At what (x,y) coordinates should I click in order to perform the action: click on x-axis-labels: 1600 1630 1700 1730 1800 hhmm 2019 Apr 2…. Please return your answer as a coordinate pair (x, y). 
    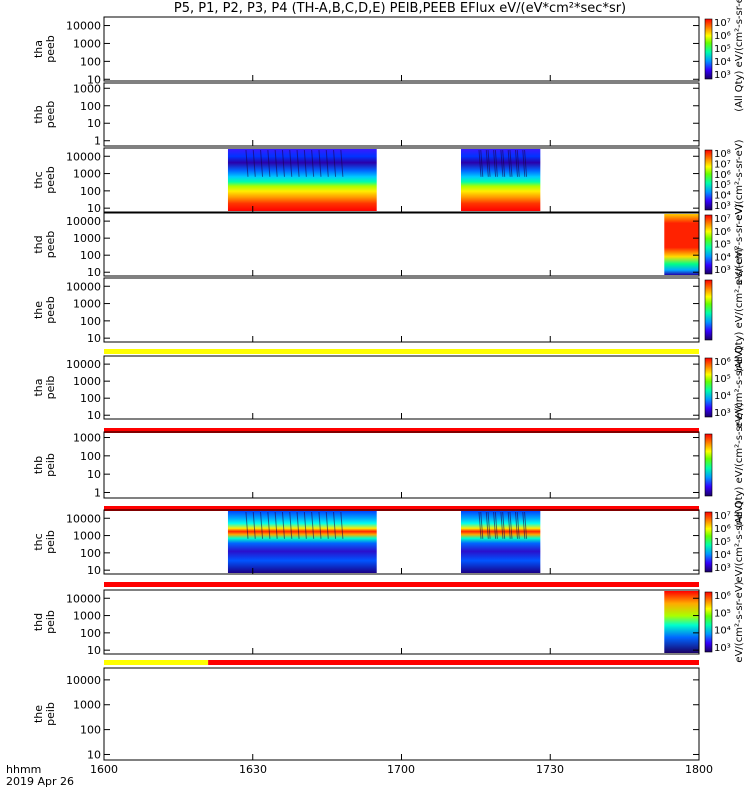
    Looking at the image, I should click on (359, 775).